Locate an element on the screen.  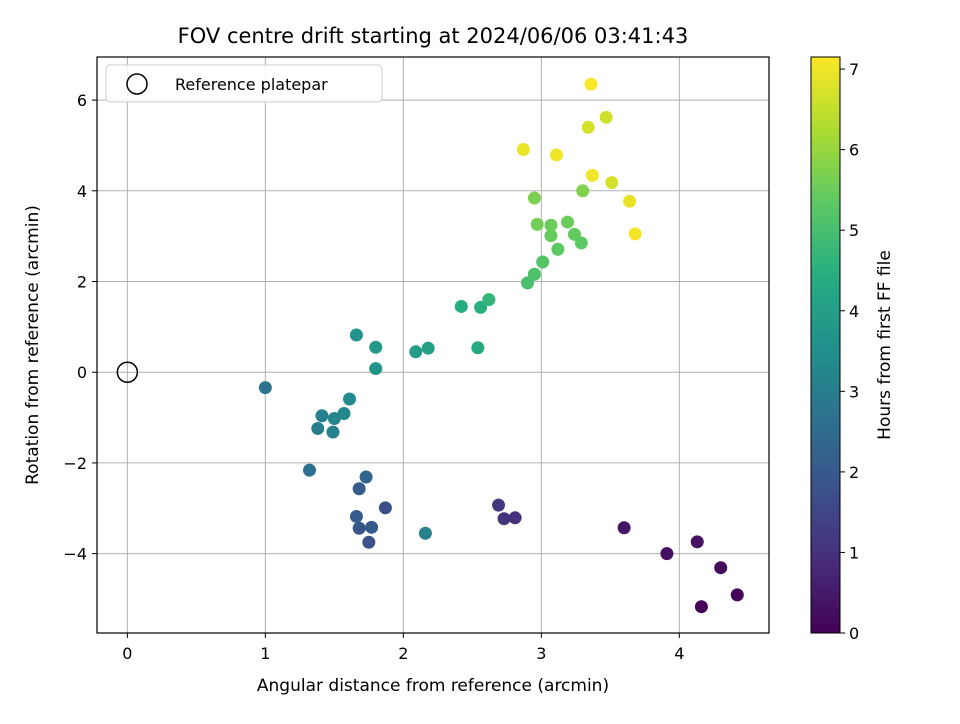
legend-label: Reference platepar is located at coordinates (251, 84).